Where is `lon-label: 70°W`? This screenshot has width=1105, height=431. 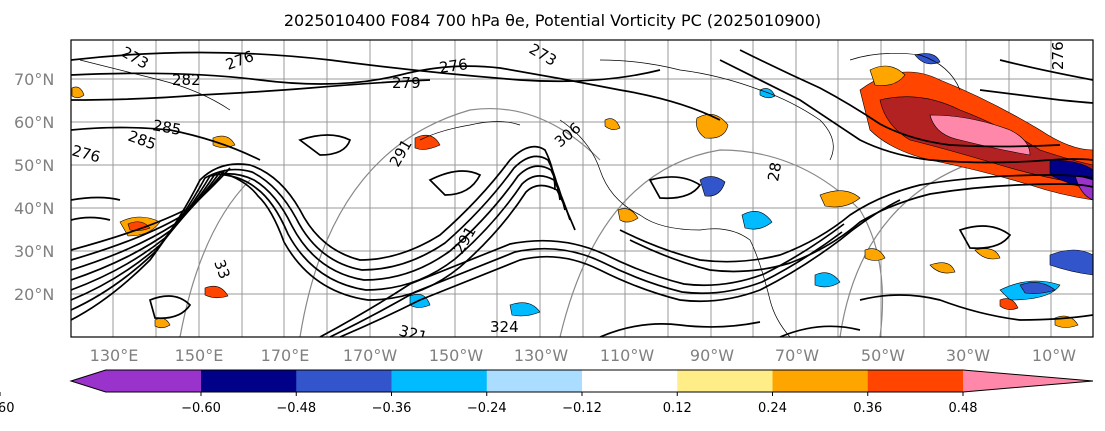 lon-label: 70°W is located at coordinates (797, 355).